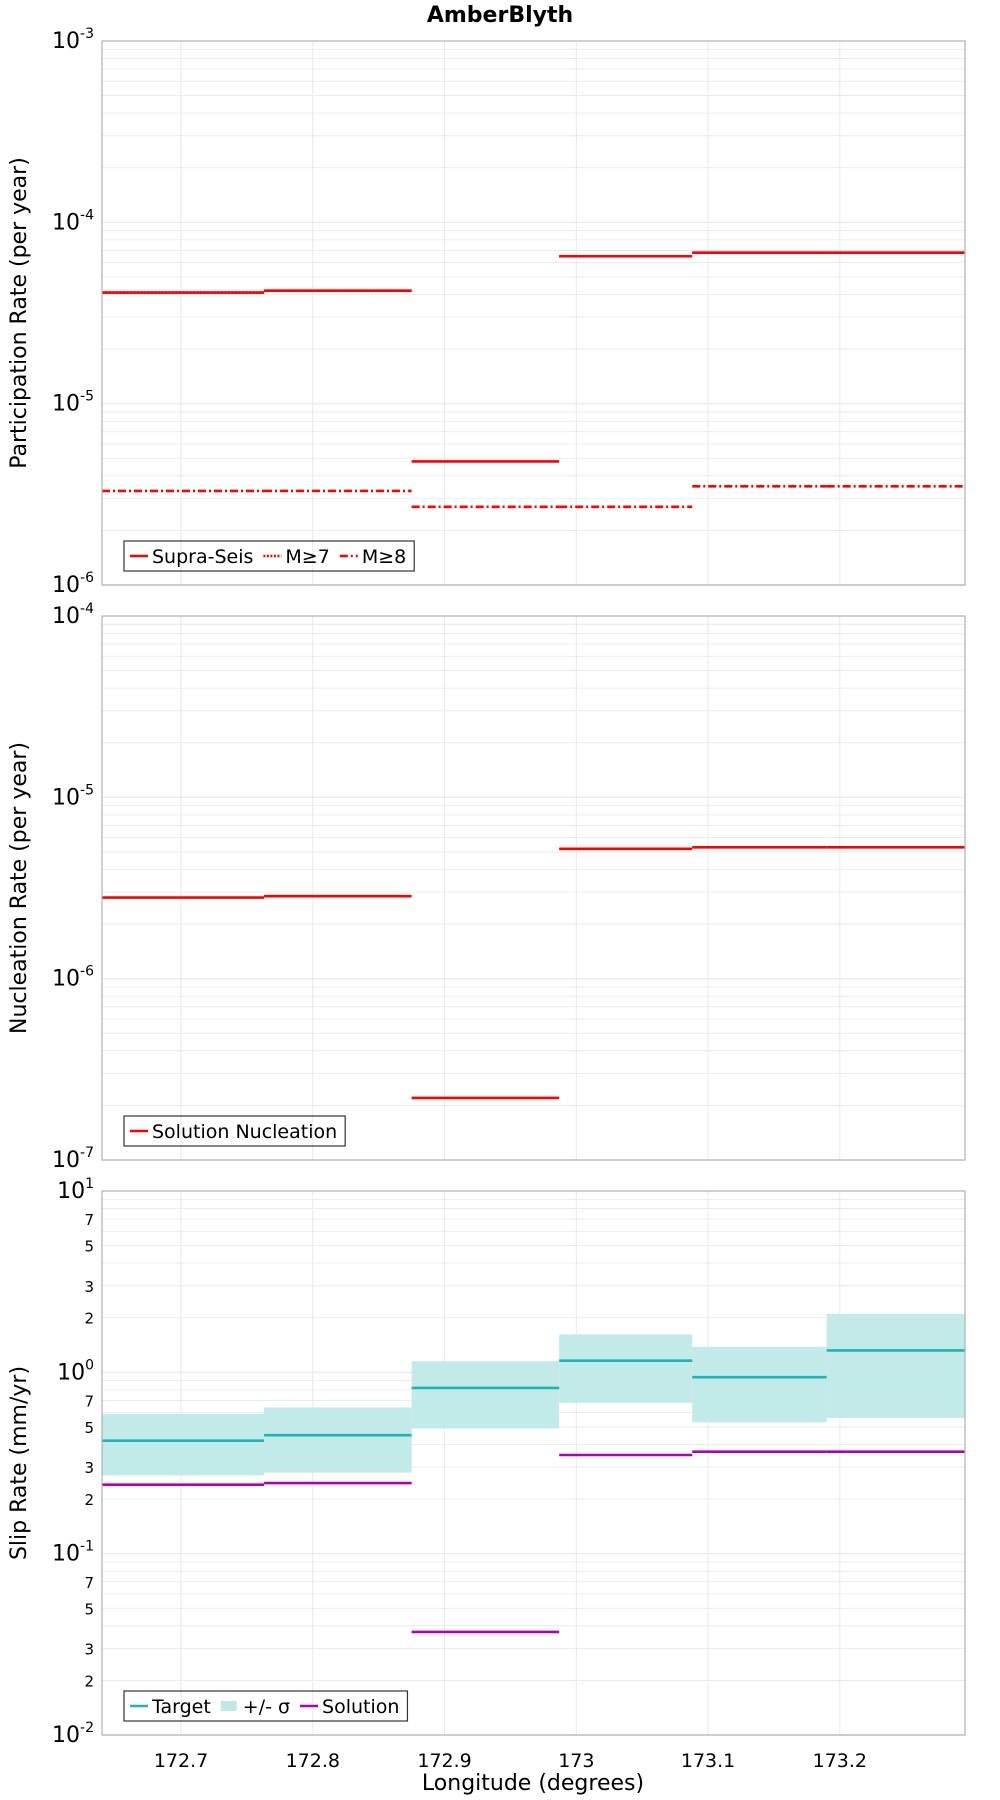 This screenshot has height=1800, width=1000. What do you see at coordinates (444, 1761) in the screenshot?
I see `x-tick-label: 172.9` at bounding box center [444, 1761].